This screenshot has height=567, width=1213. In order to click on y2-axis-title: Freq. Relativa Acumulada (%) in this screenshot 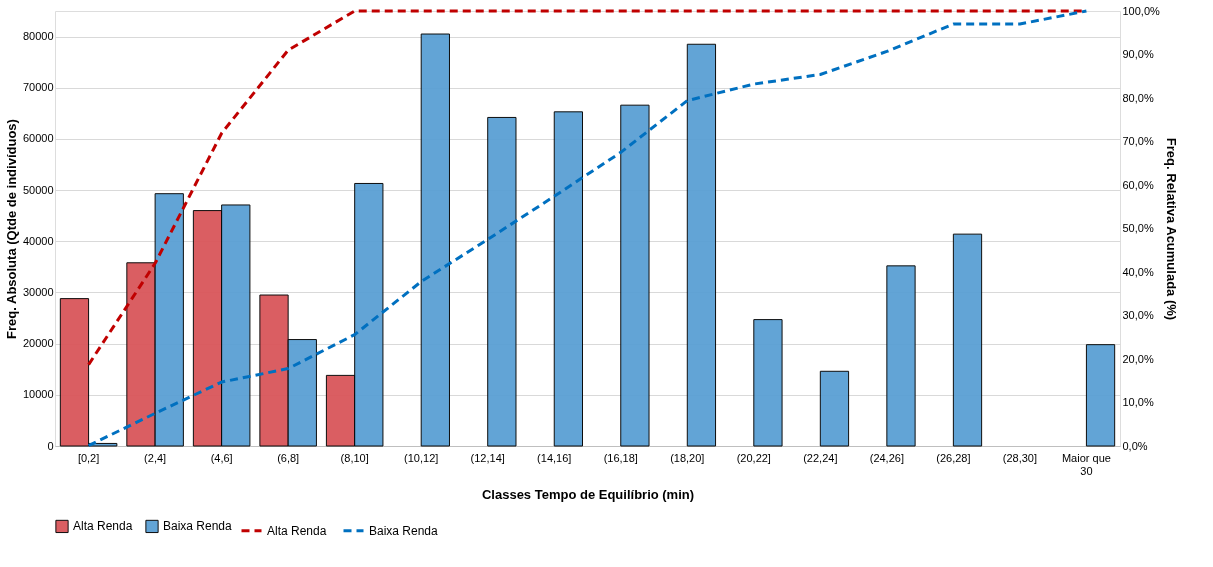, I will do `click(1171, 229)`.